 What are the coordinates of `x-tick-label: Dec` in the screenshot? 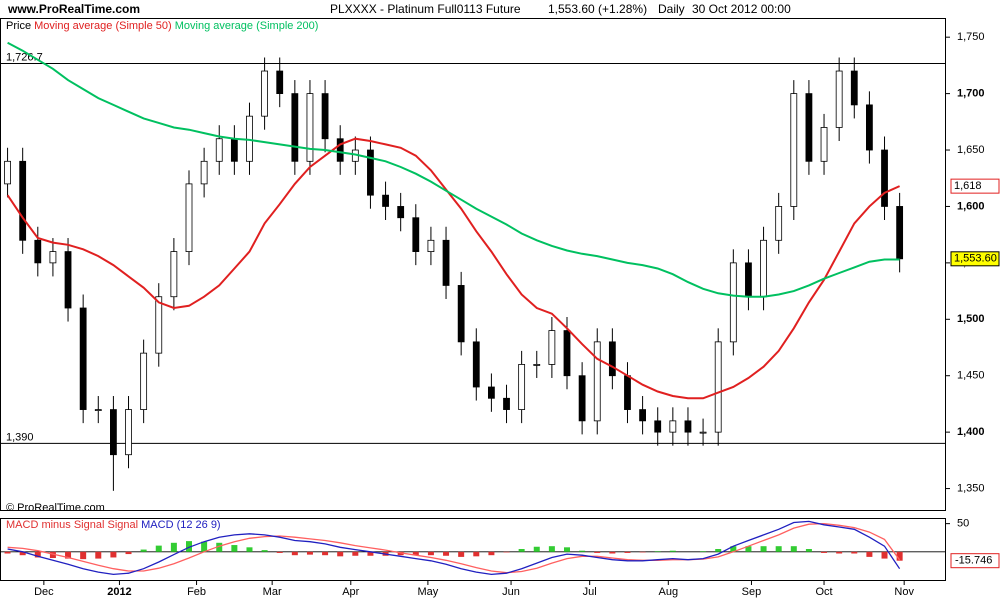 It's located at (44, 592).